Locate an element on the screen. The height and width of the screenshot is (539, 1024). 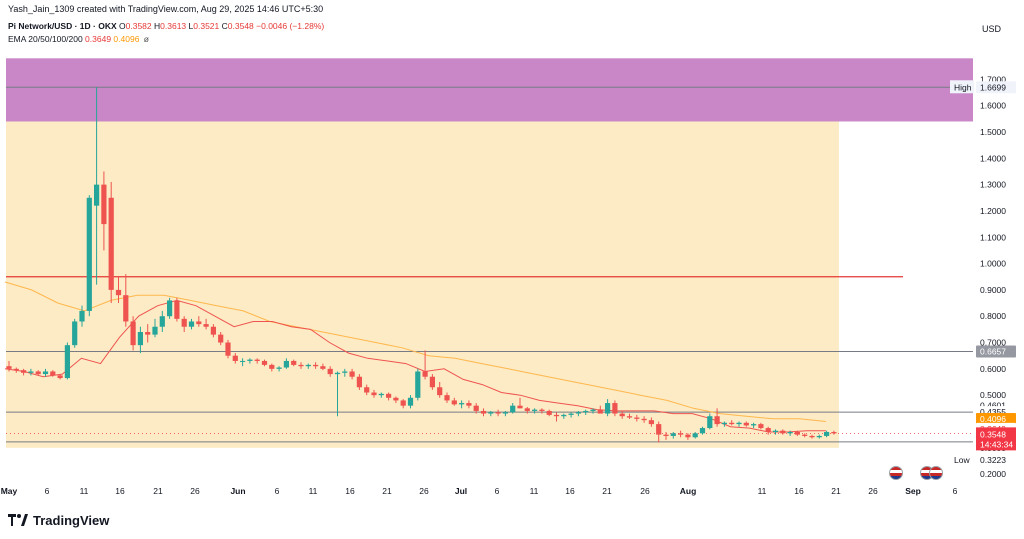
level-0.4355-value: 0.4355 is located at coordinates (993, 412).